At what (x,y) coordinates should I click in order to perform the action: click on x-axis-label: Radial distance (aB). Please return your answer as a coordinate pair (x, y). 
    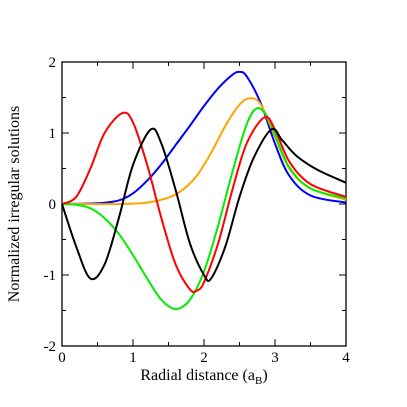
    Looking at the image, I should click on (203, 377).